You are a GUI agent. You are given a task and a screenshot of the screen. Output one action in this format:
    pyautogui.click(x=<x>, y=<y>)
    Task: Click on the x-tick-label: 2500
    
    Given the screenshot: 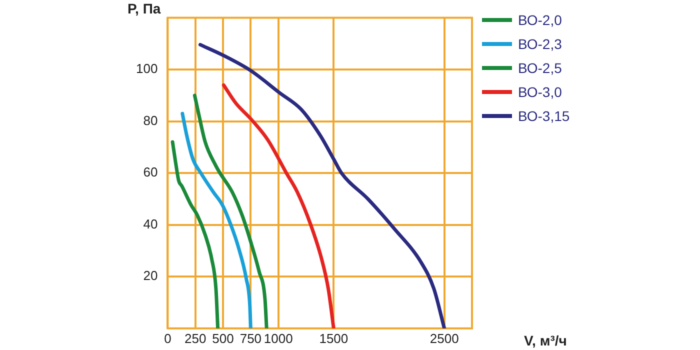 What is the action you would take?
    pyautogui.click(x=444, y=338)
    